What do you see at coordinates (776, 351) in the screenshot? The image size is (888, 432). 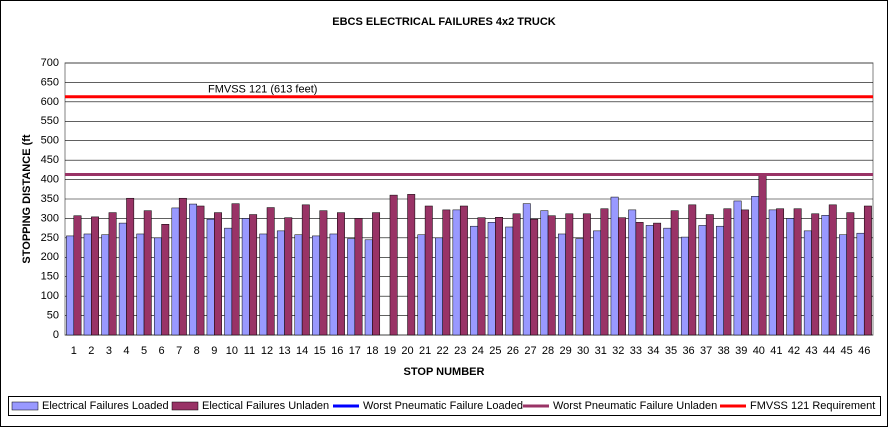 I see `x-tick-label: 41` at bounding box center [776, 351].